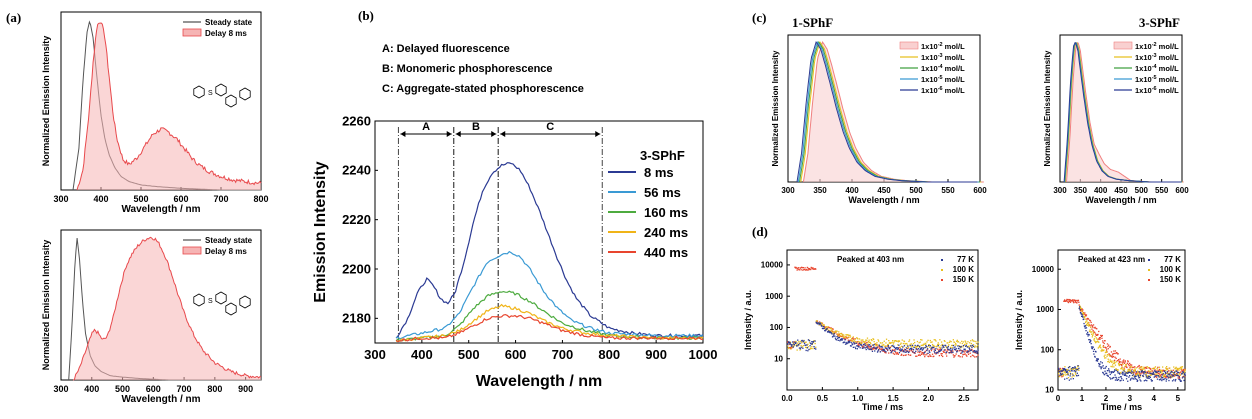  Describe the element at coordinates (221, 298) in the screenshot. I see `molecule-ring` at that location.